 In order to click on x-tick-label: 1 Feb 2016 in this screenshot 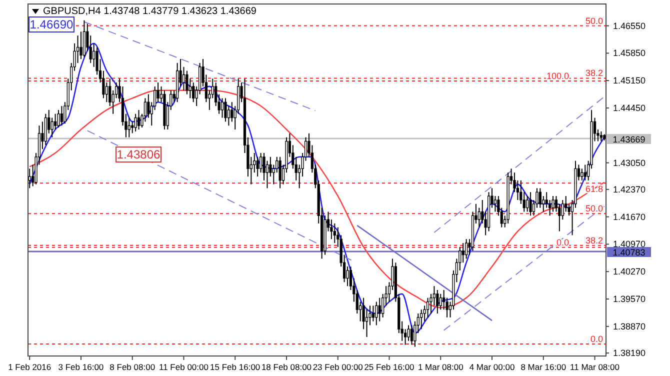, I will do `click(30, 367)`.